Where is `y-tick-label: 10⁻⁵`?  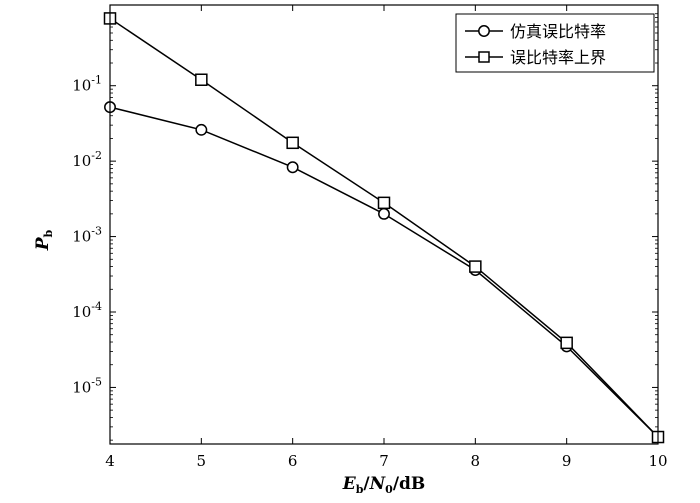
y-tick-label: 10⁻⁵ is located at coordinates (87, 385).